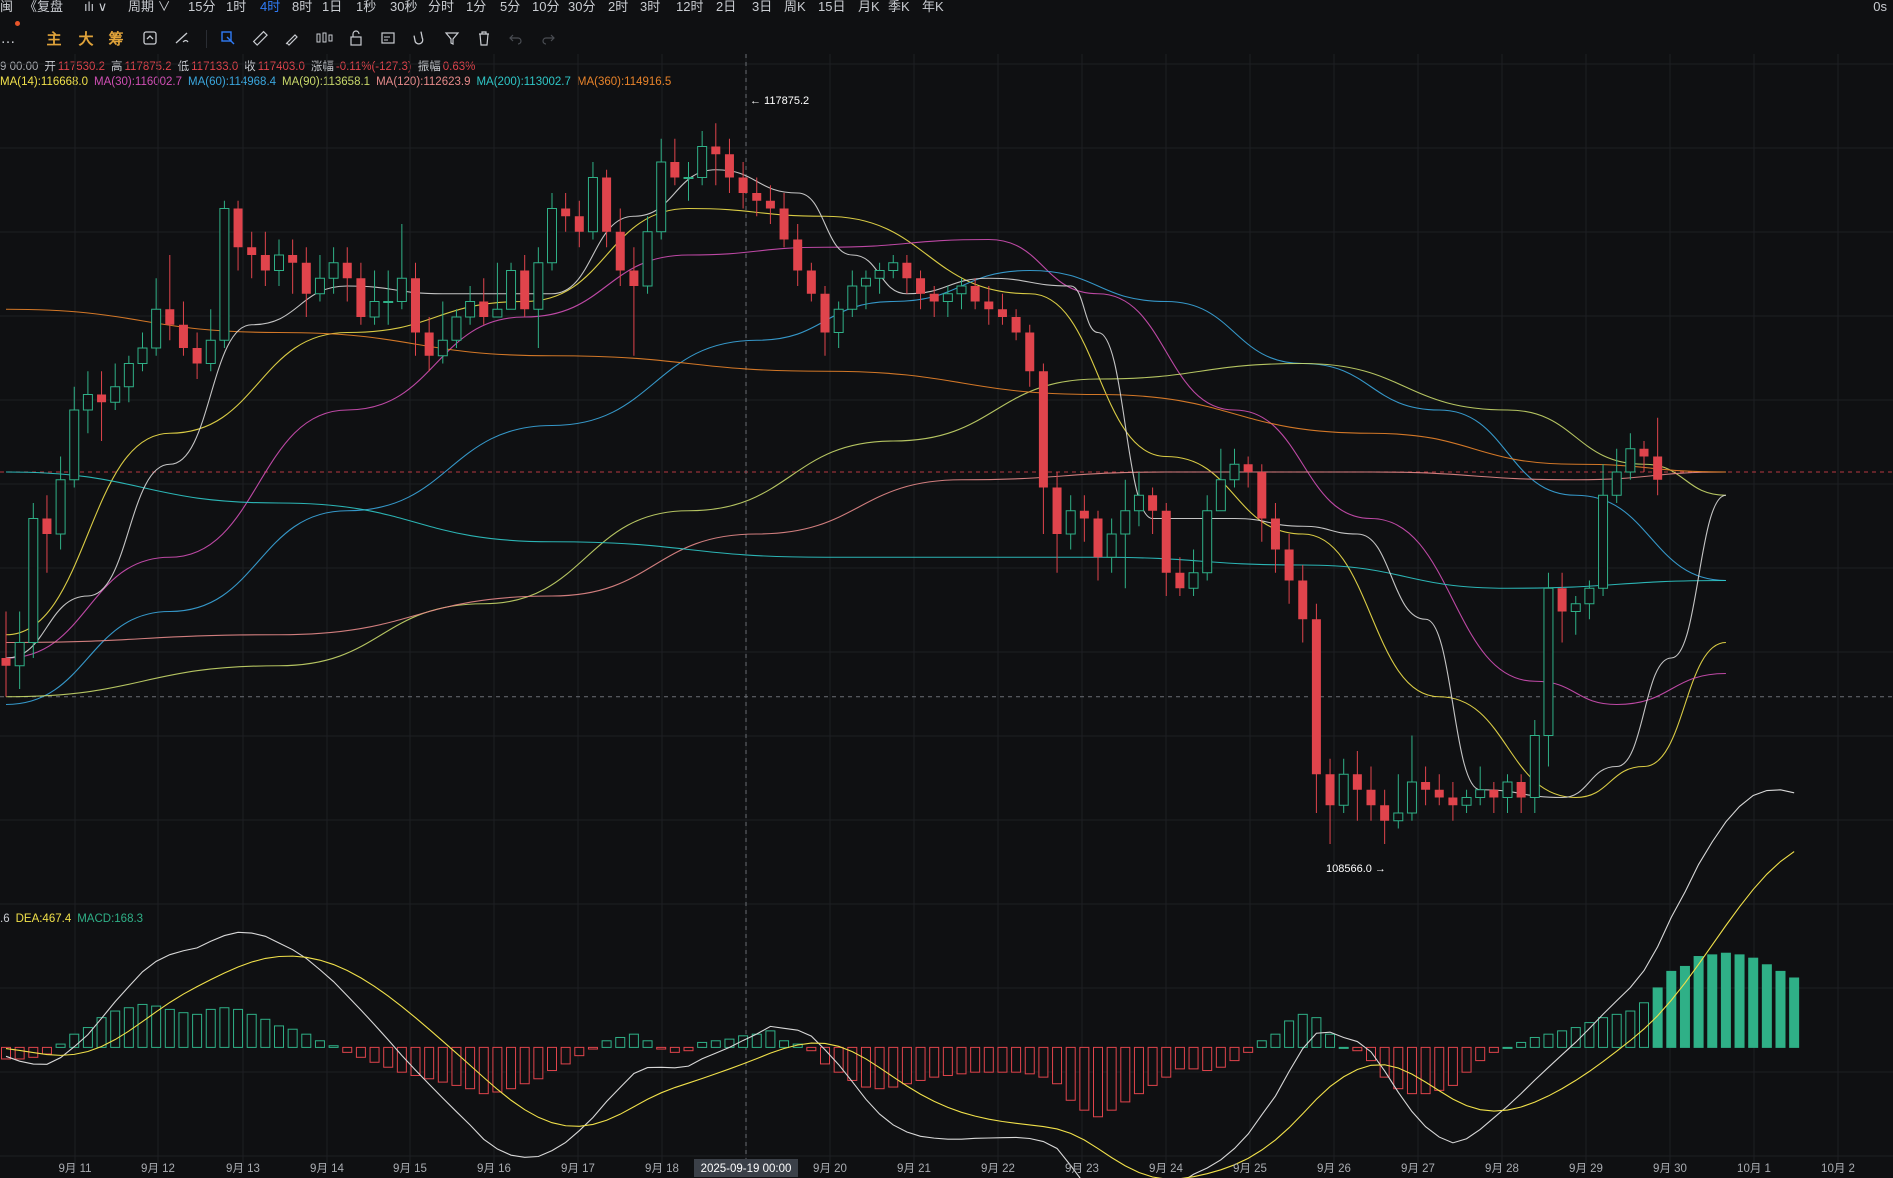 The height and width of the screenshot is (1178, 1893). Describe the element at coordinates (44, 82) in the screenshot. I see `legend-item: MA(14):116668.0` at that location.